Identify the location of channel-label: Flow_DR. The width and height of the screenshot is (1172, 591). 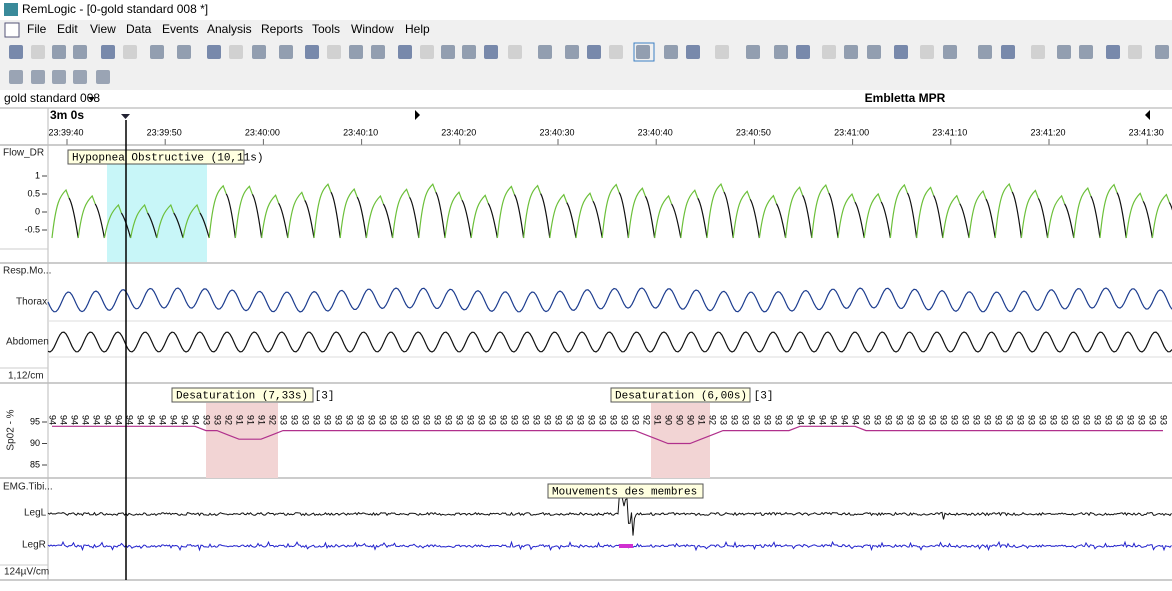
(23, 153).